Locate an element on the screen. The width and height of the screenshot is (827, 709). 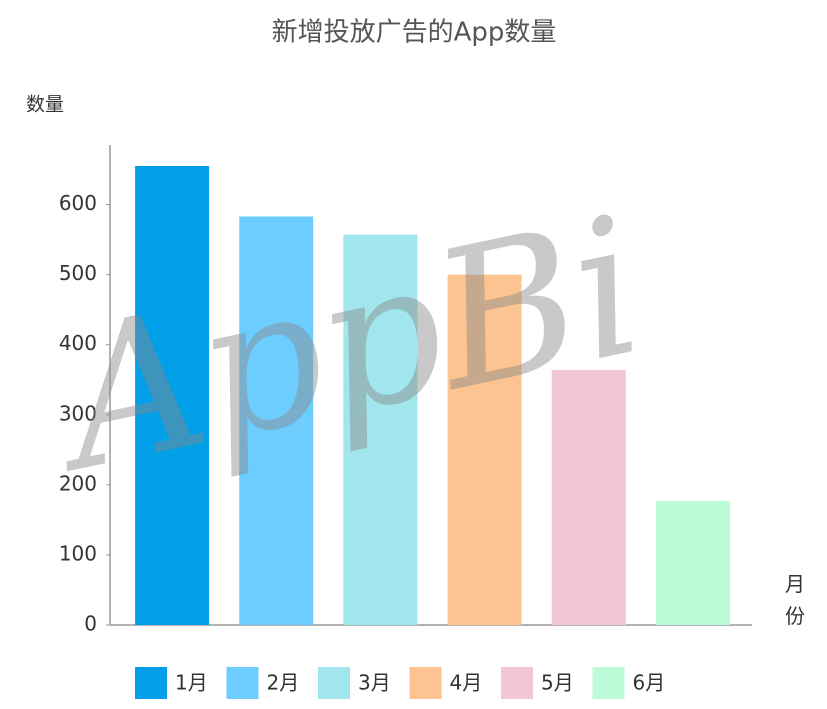
y-tick-label: 600 is located at coordinates (78, 203).